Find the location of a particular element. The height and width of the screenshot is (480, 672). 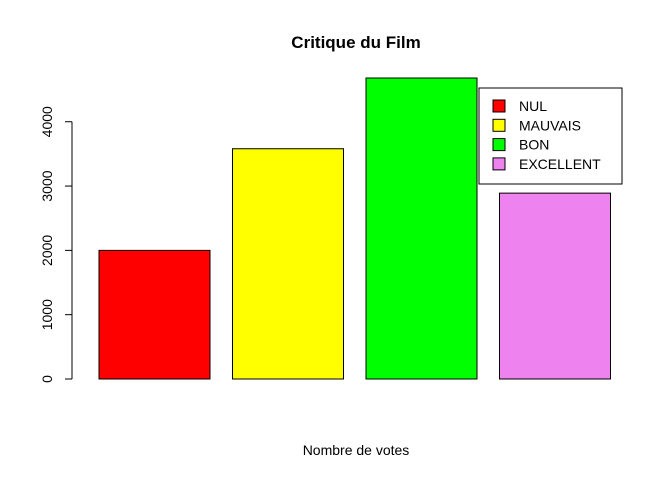

y-tick-label: 1000 is located at coordinates (47, 314).